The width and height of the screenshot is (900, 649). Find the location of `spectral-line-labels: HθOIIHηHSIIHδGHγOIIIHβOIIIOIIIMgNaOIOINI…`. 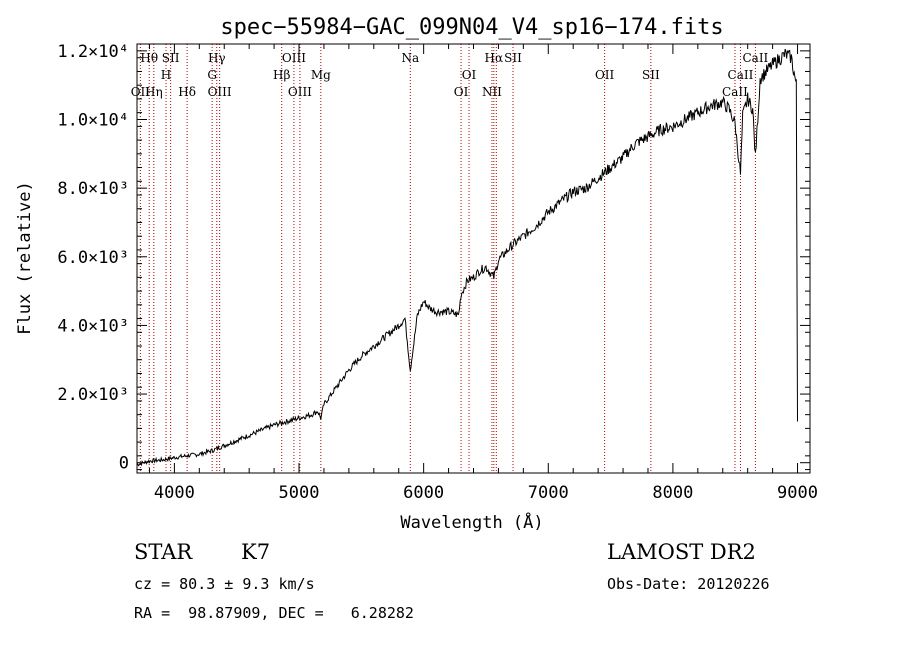

spectral-line-labels: HθOIIHηHSIIHδGHγOIIIHβOIIIOIIIMgNaOIOINI… is located at coordinates (450, 75).